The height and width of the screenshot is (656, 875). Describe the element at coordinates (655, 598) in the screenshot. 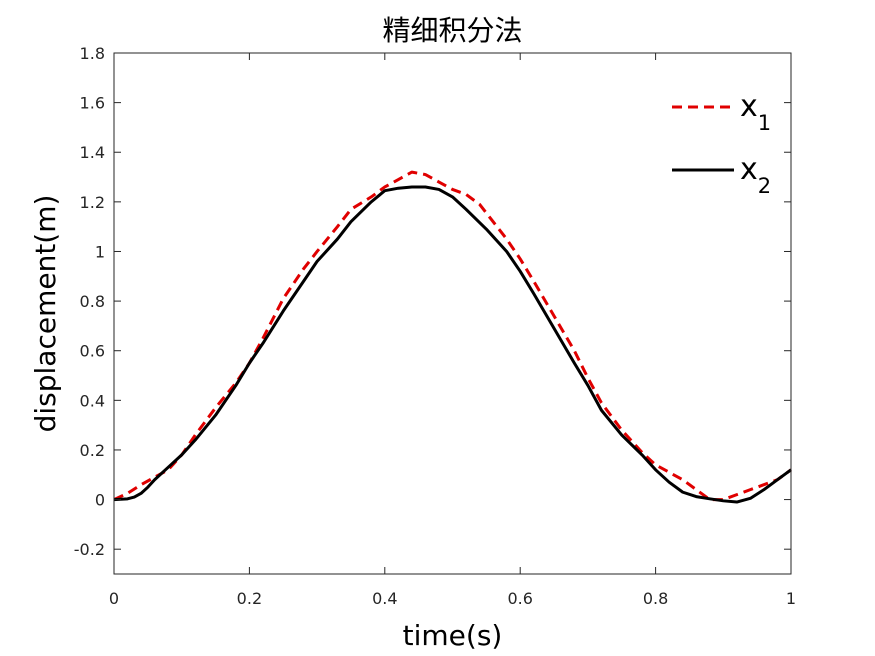

I see `x-tick-label: 0.8` at that location.